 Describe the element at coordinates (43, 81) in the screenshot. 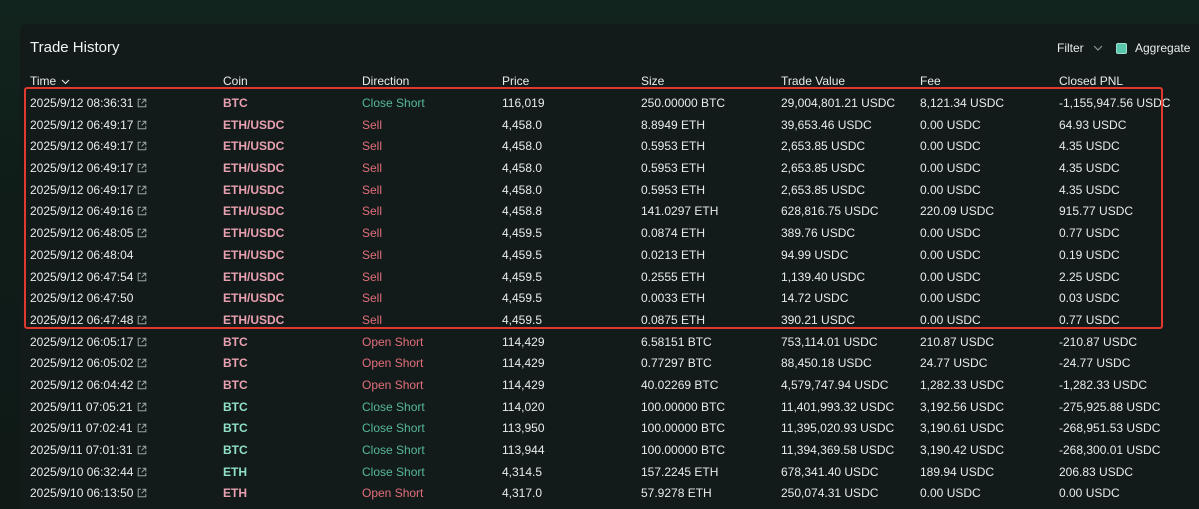

I see `column-header-label: Time` at that location.